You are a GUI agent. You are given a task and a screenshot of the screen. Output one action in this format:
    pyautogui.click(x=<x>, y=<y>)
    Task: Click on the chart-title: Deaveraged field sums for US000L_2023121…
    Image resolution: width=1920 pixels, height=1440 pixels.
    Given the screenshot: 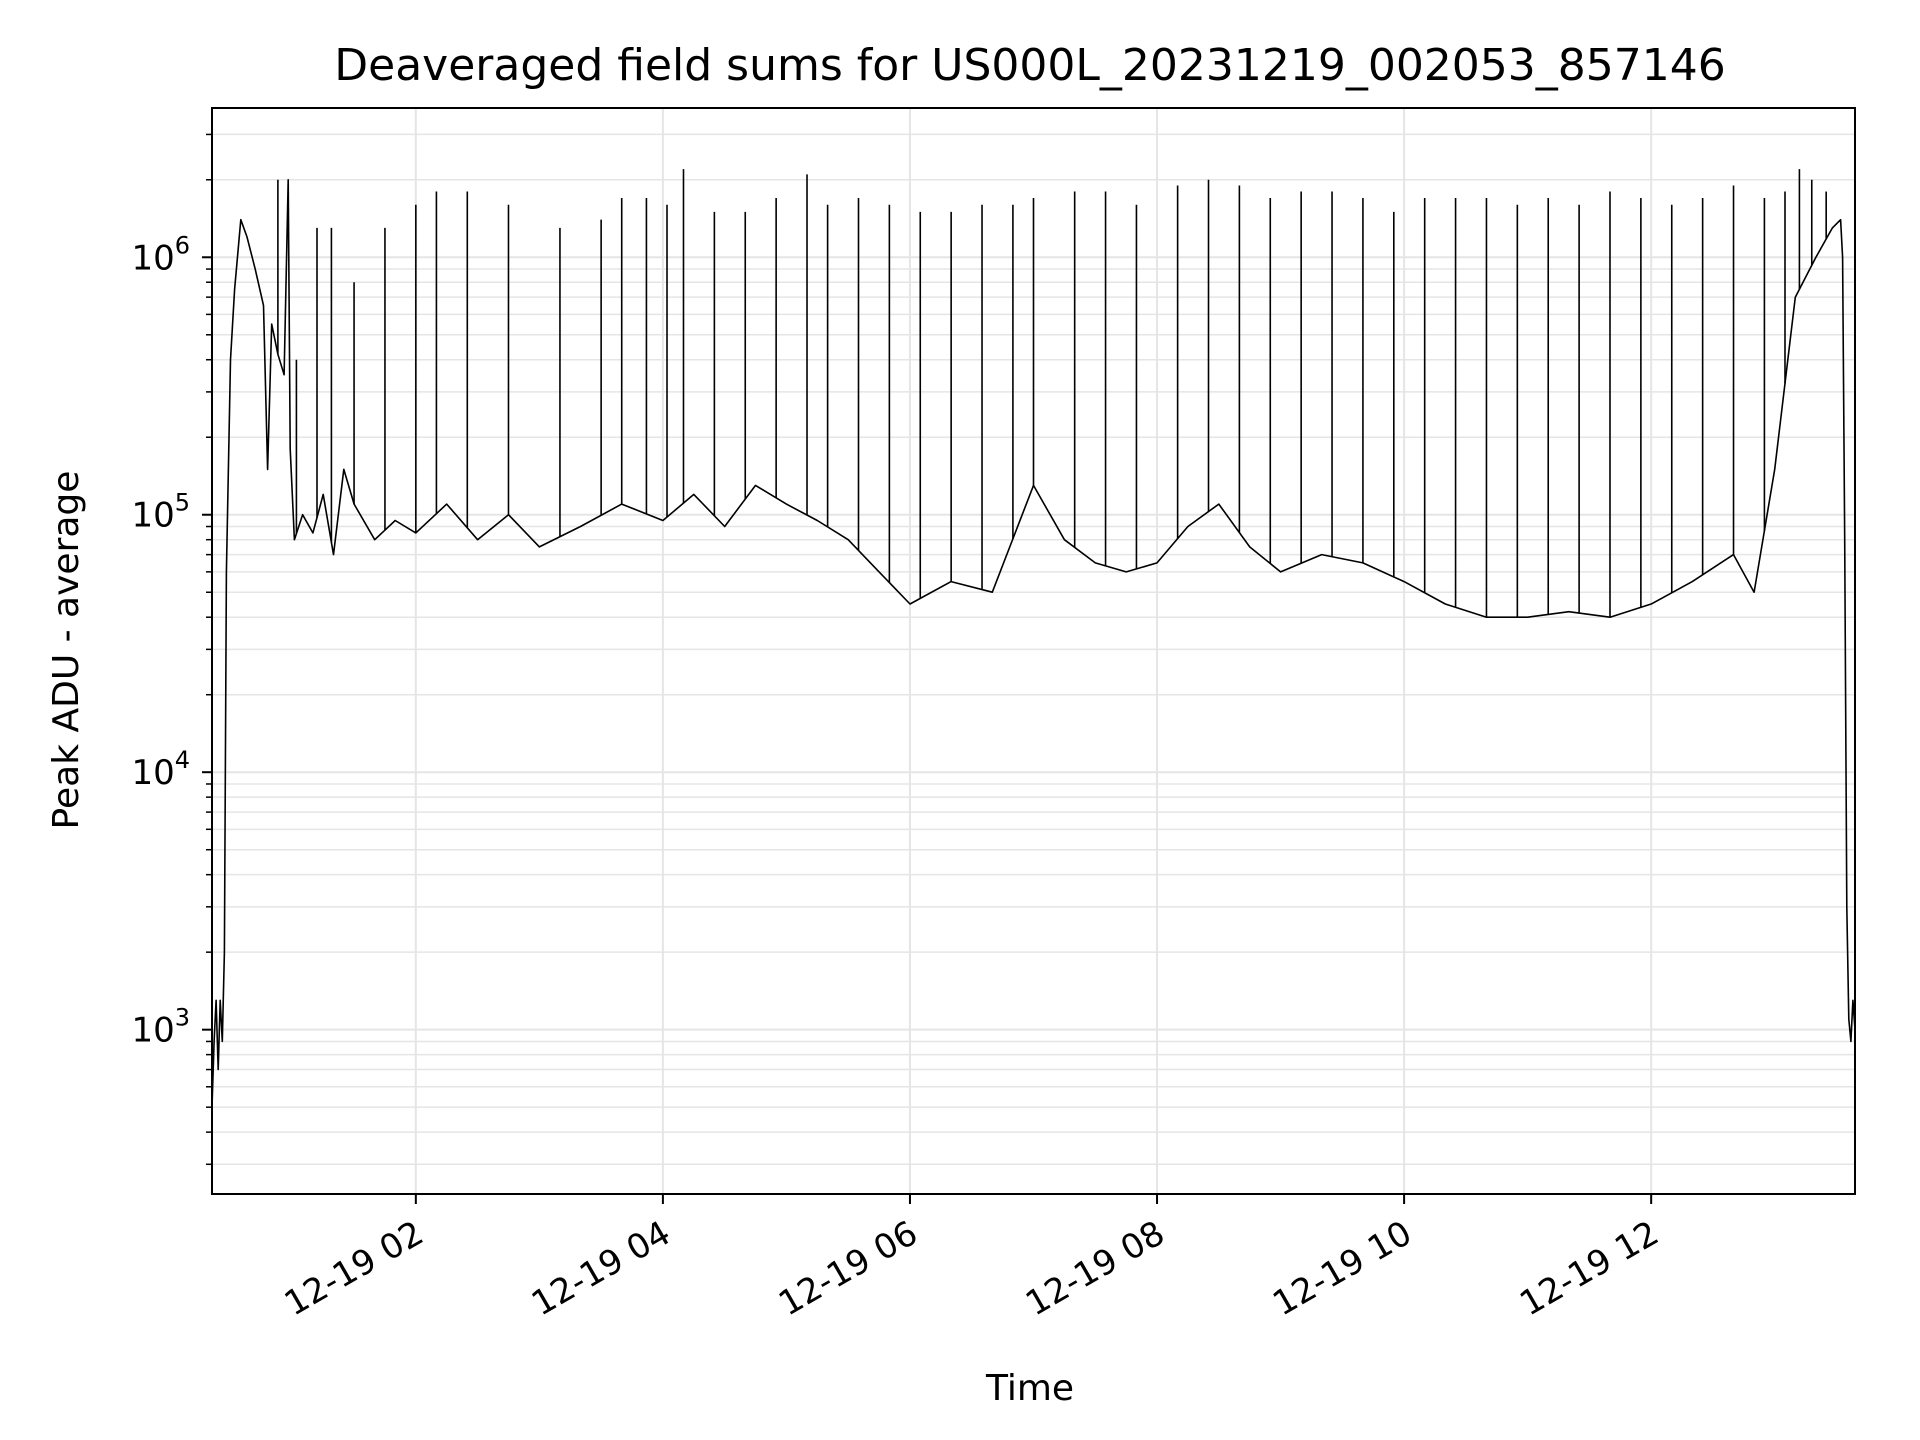 What is the action you would take?
    pyautogui.click(x=1030, y=65)
    